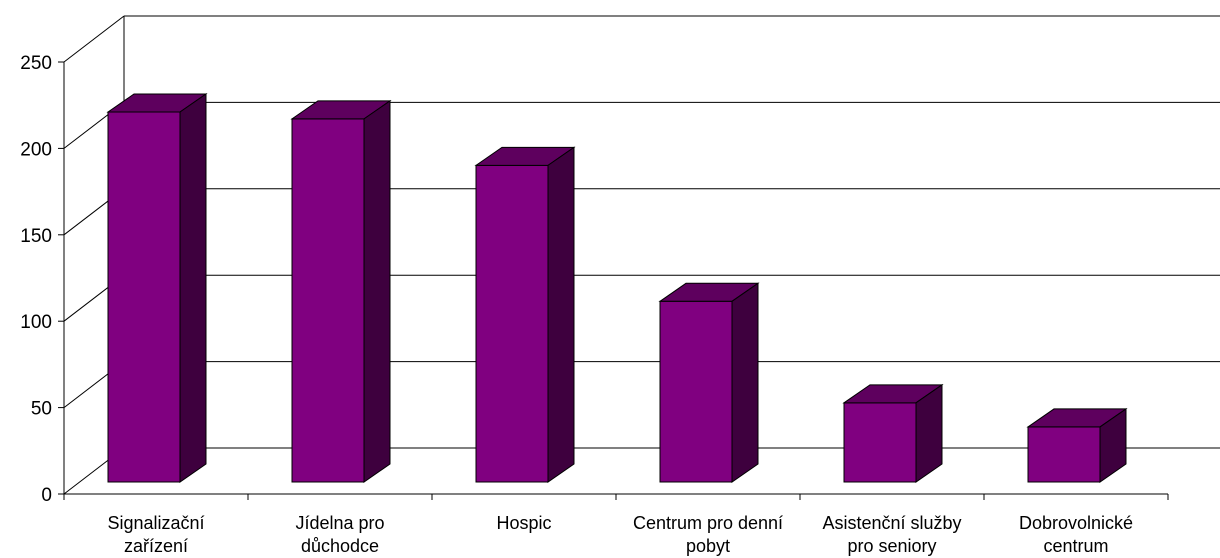 This screenshot has width=1220, height=558. What do you see at coordinates (339, 534) in the screenshot?
I see `x-category-label: Jídelna pro důchodce` at bounding box center [339, 534].